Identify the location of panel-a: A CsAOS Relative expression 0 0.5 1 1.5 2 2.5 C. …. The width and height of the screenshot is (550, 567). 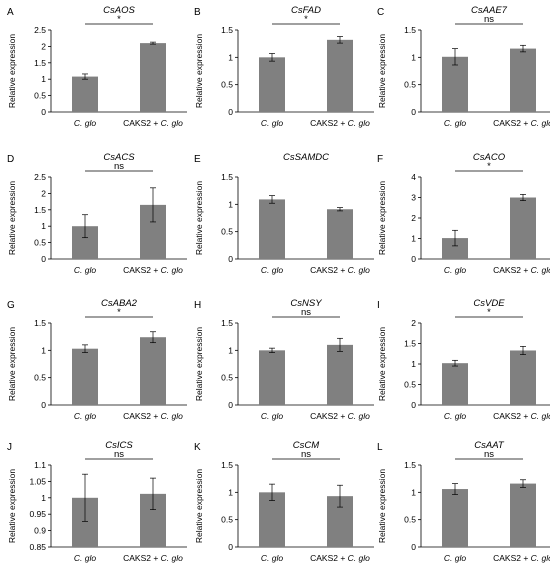
(97, 66).